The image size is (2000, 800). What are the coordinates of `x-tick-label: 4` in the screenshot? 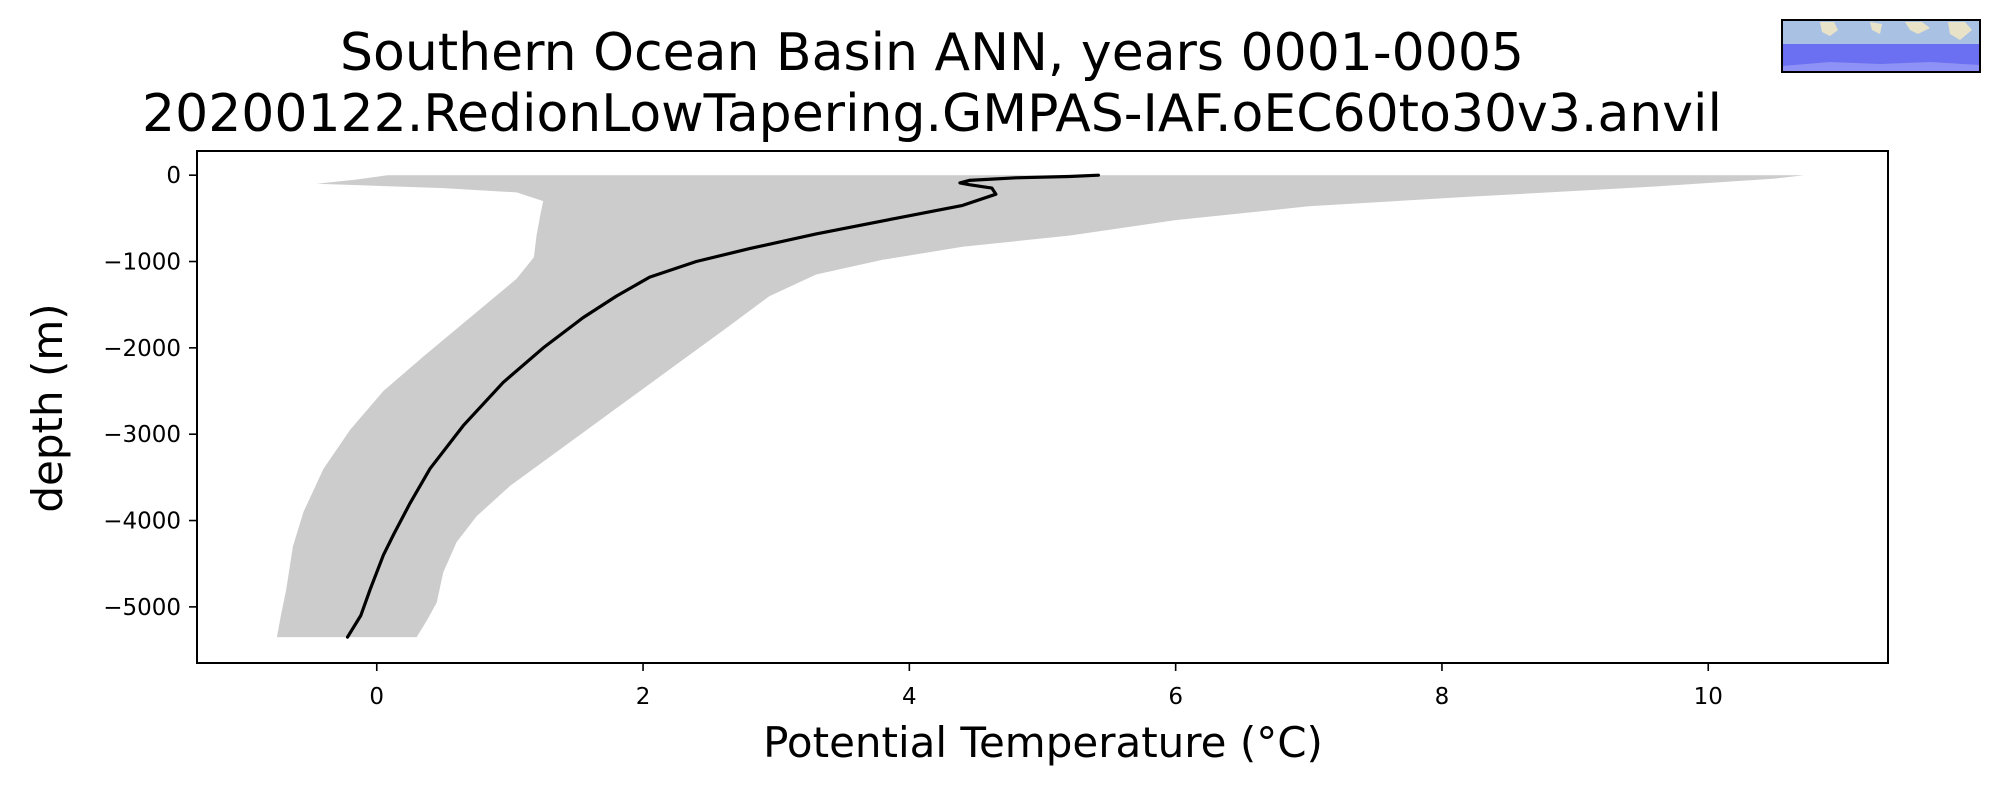 It's located at (909, 697).